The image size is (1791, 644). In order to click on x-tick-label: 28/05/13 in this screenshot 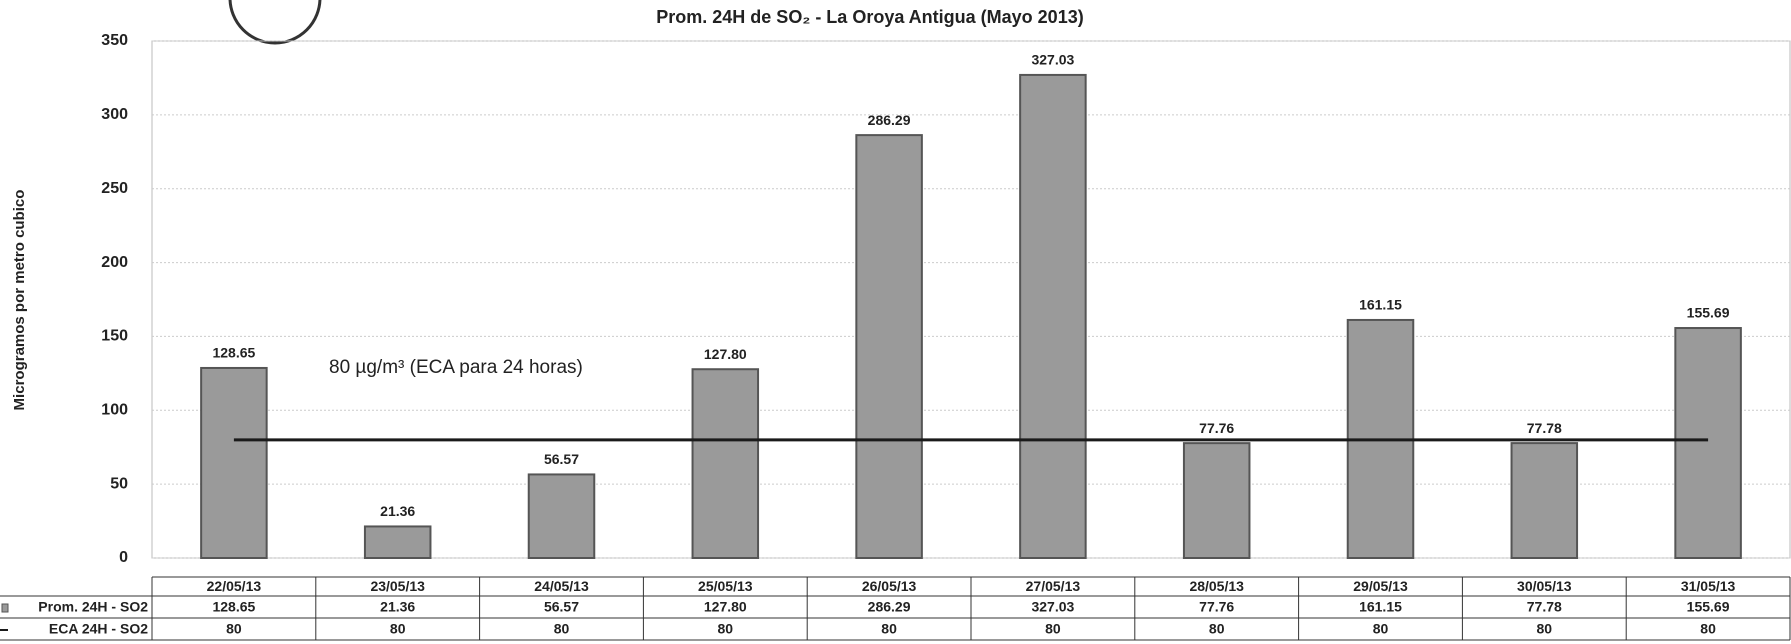, I will do `click(1216, 586)`.